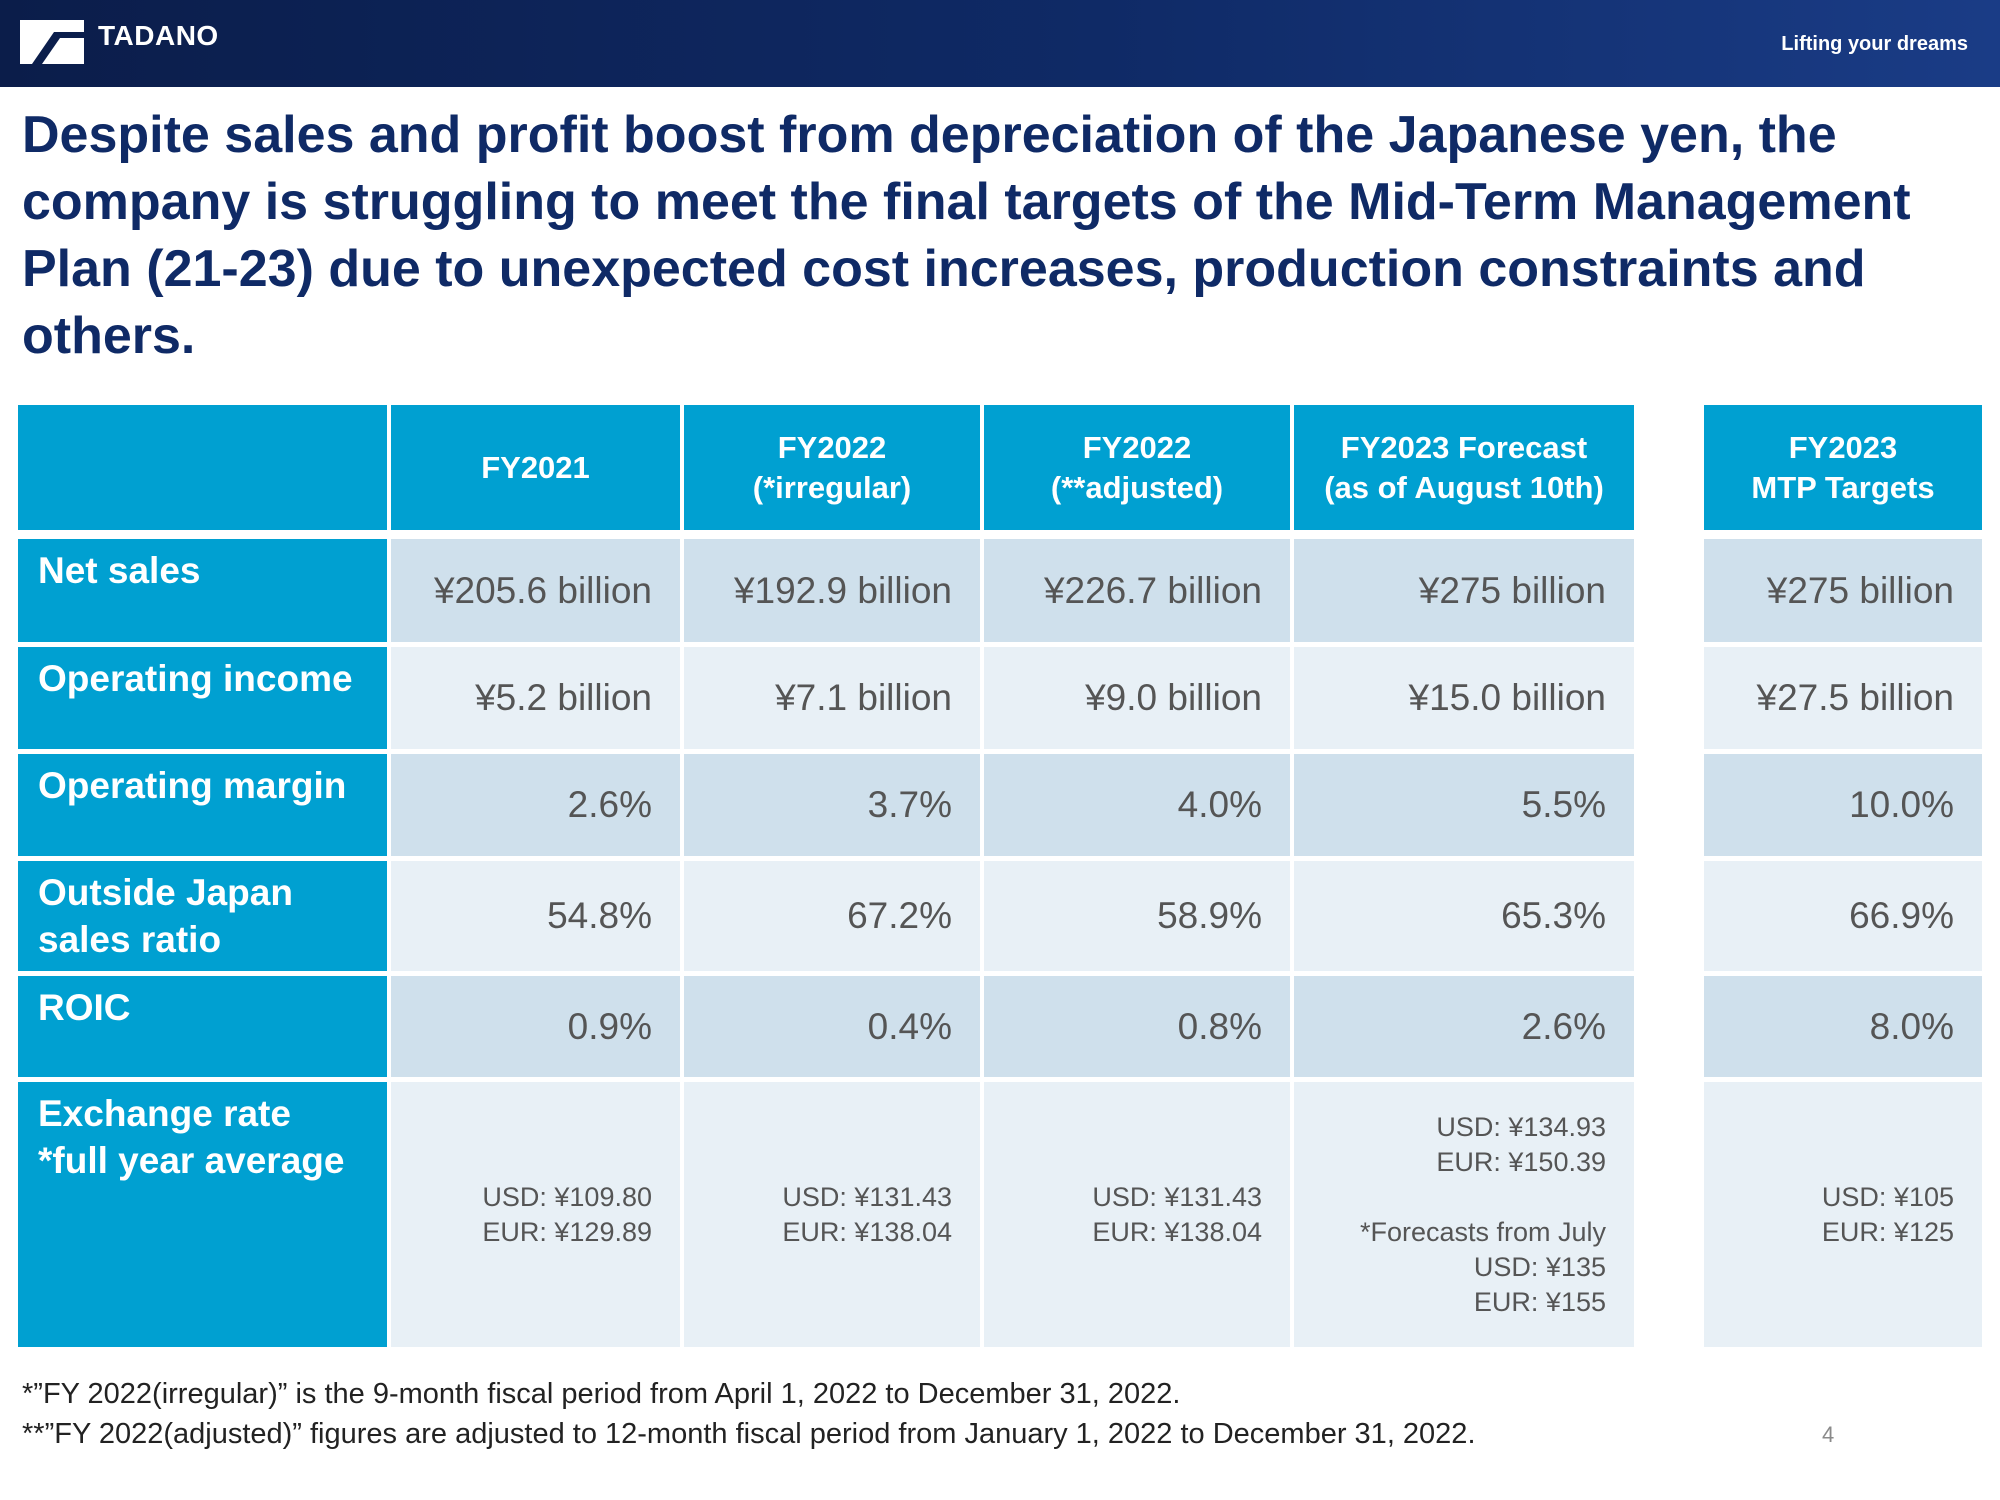 Image resolution: width=2000 pixels, height=1500 pixels. I want to click on eur-rate: EUR: ¥150.39, so click(1521, 1161).